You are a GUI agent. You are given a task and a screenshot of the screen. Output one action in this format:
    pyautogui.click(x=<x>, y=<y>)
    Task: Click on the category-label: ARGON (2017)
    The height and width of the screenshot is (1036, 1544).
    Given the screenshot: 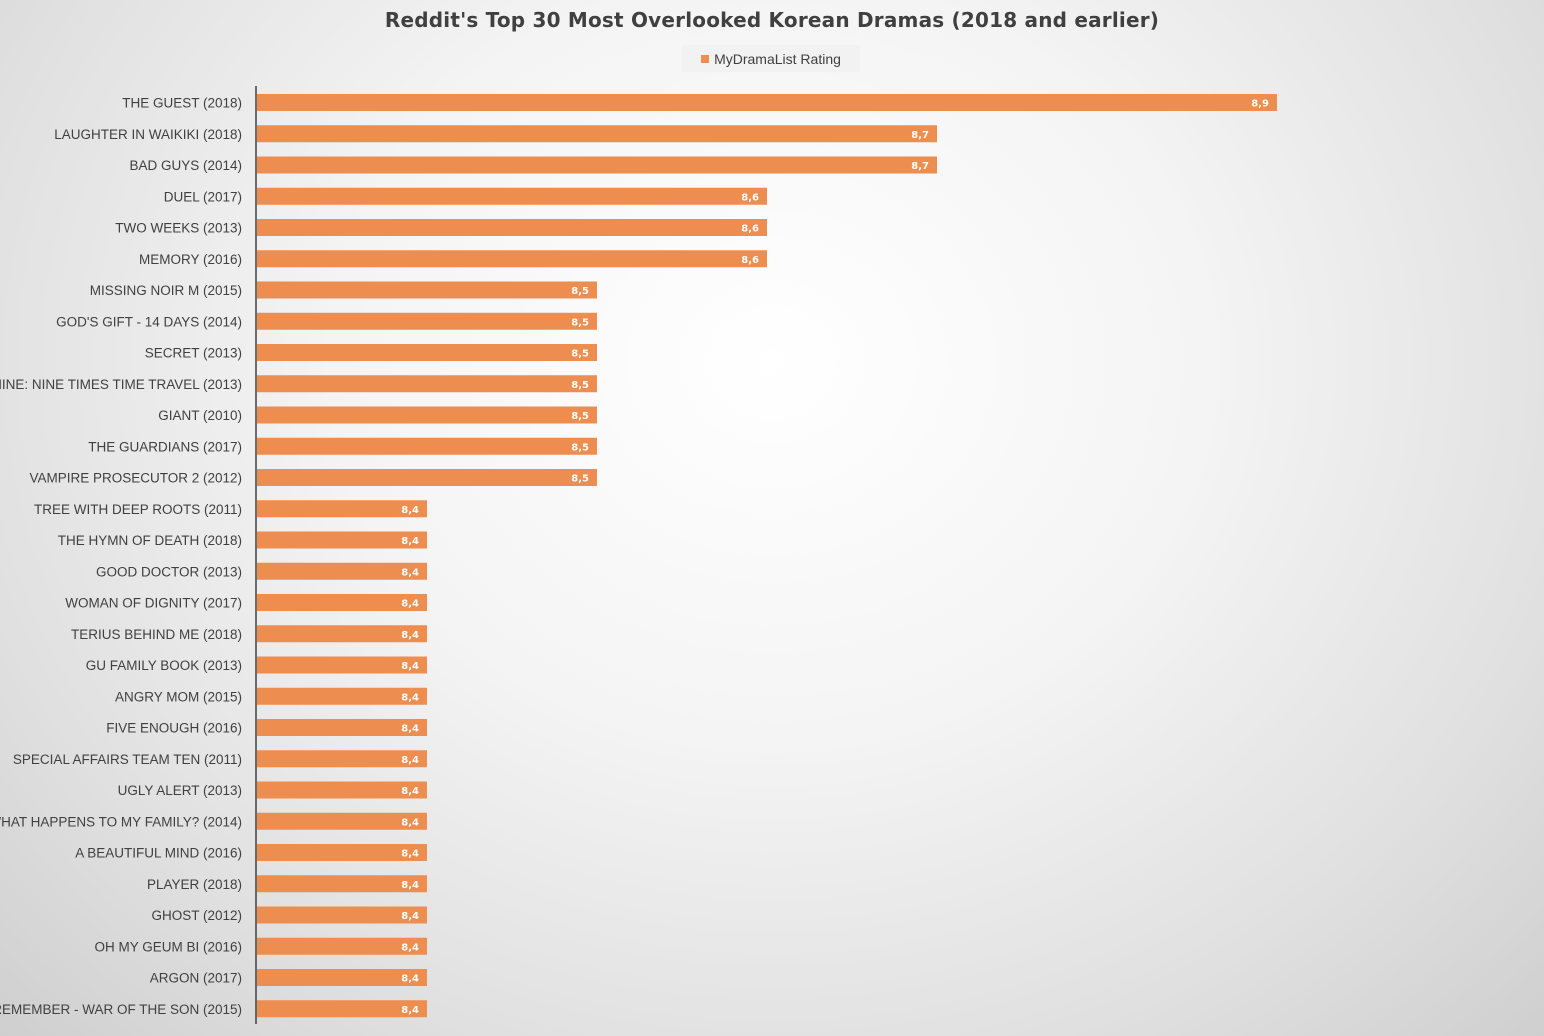 What is the action you would take?
    pyautogui.click(x=196, y=978)
    